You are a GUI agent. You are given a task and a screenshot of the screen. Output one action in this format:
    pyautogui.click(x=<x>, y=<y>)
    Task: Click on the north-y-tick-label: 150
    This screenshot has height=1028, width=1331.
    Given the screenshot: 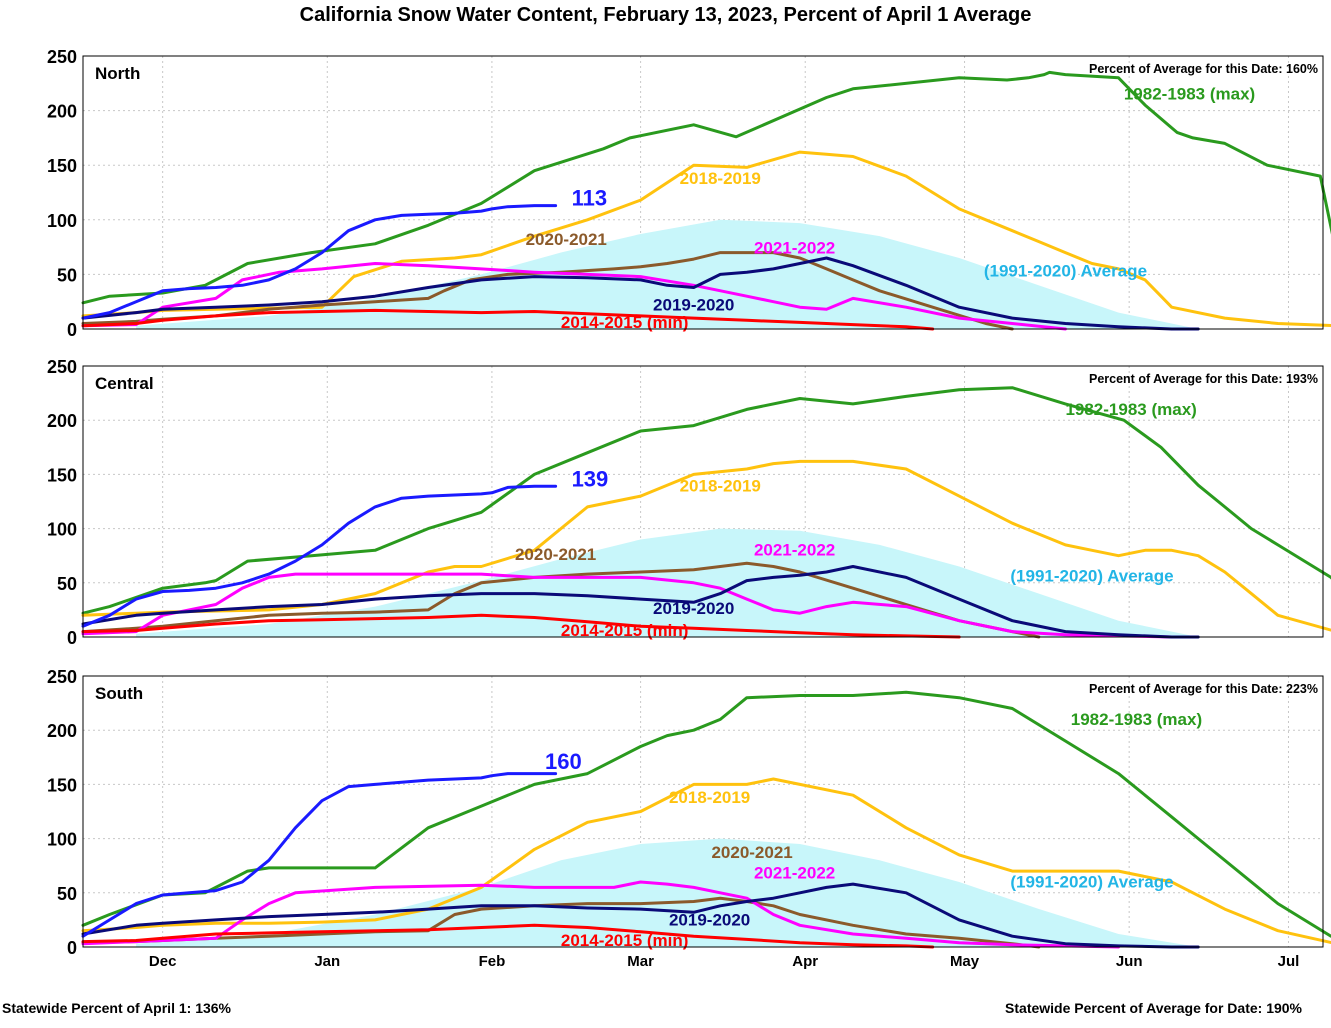 What is the action you would take?
    pyautogui.click(x=62, y=166)
    